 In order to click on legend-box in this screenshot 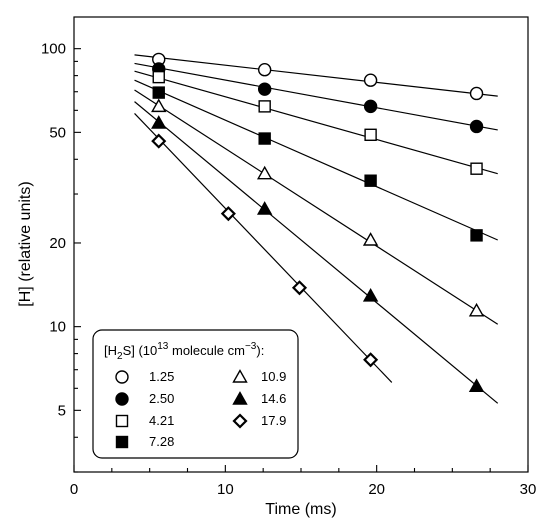, I will do `click(195, 394)`.